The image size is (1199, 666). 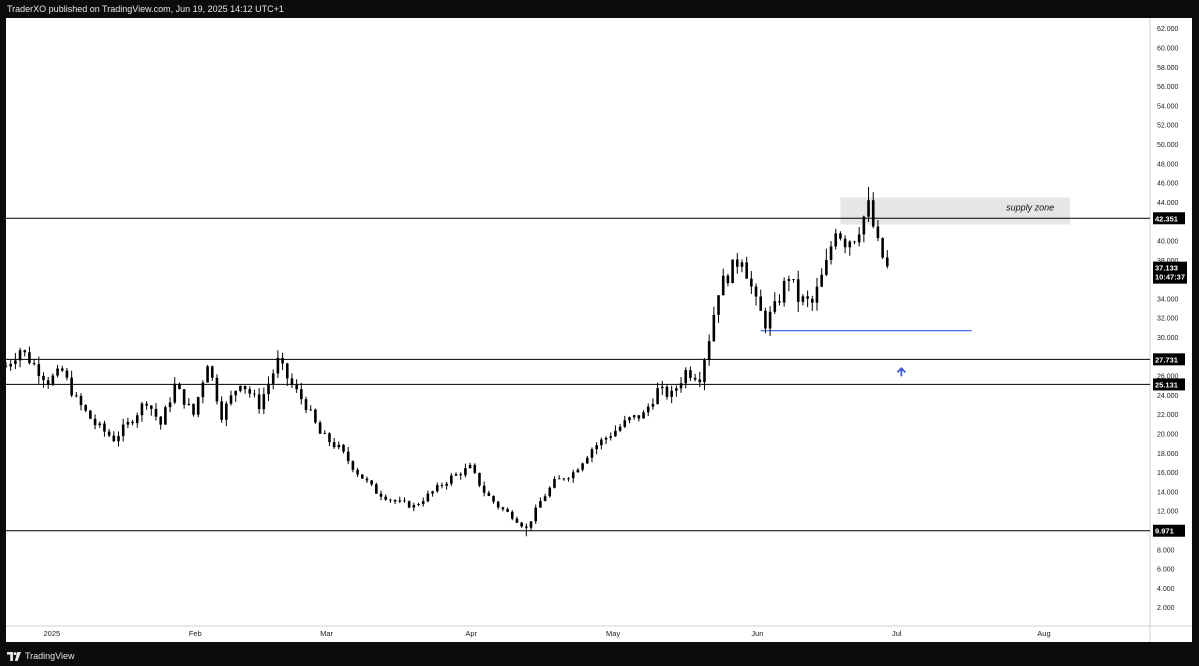 I want to click on y-tick-label: 2.000, so click(x=1166, y=608).